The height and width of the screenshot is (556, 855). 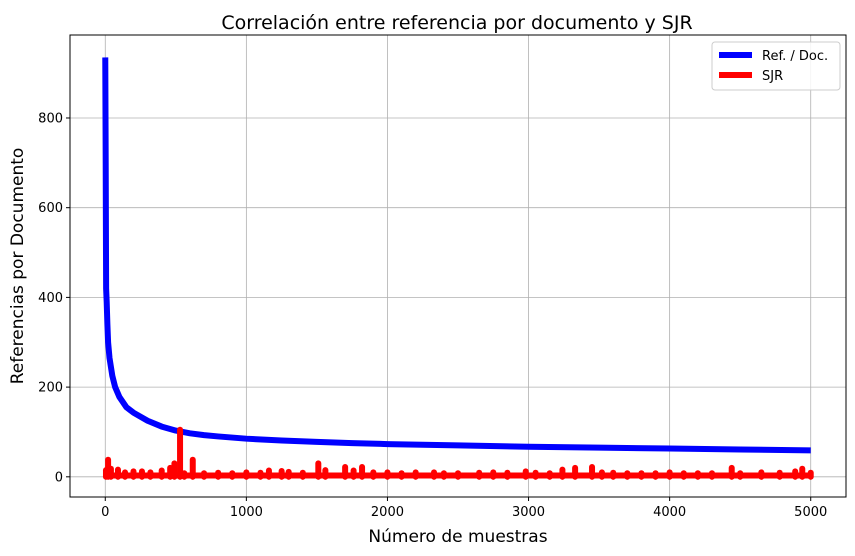 What do you see at coordinates (50, 118) in the screenshot?
I see `y-tick-label: 800` at bounding box center [50, 118].